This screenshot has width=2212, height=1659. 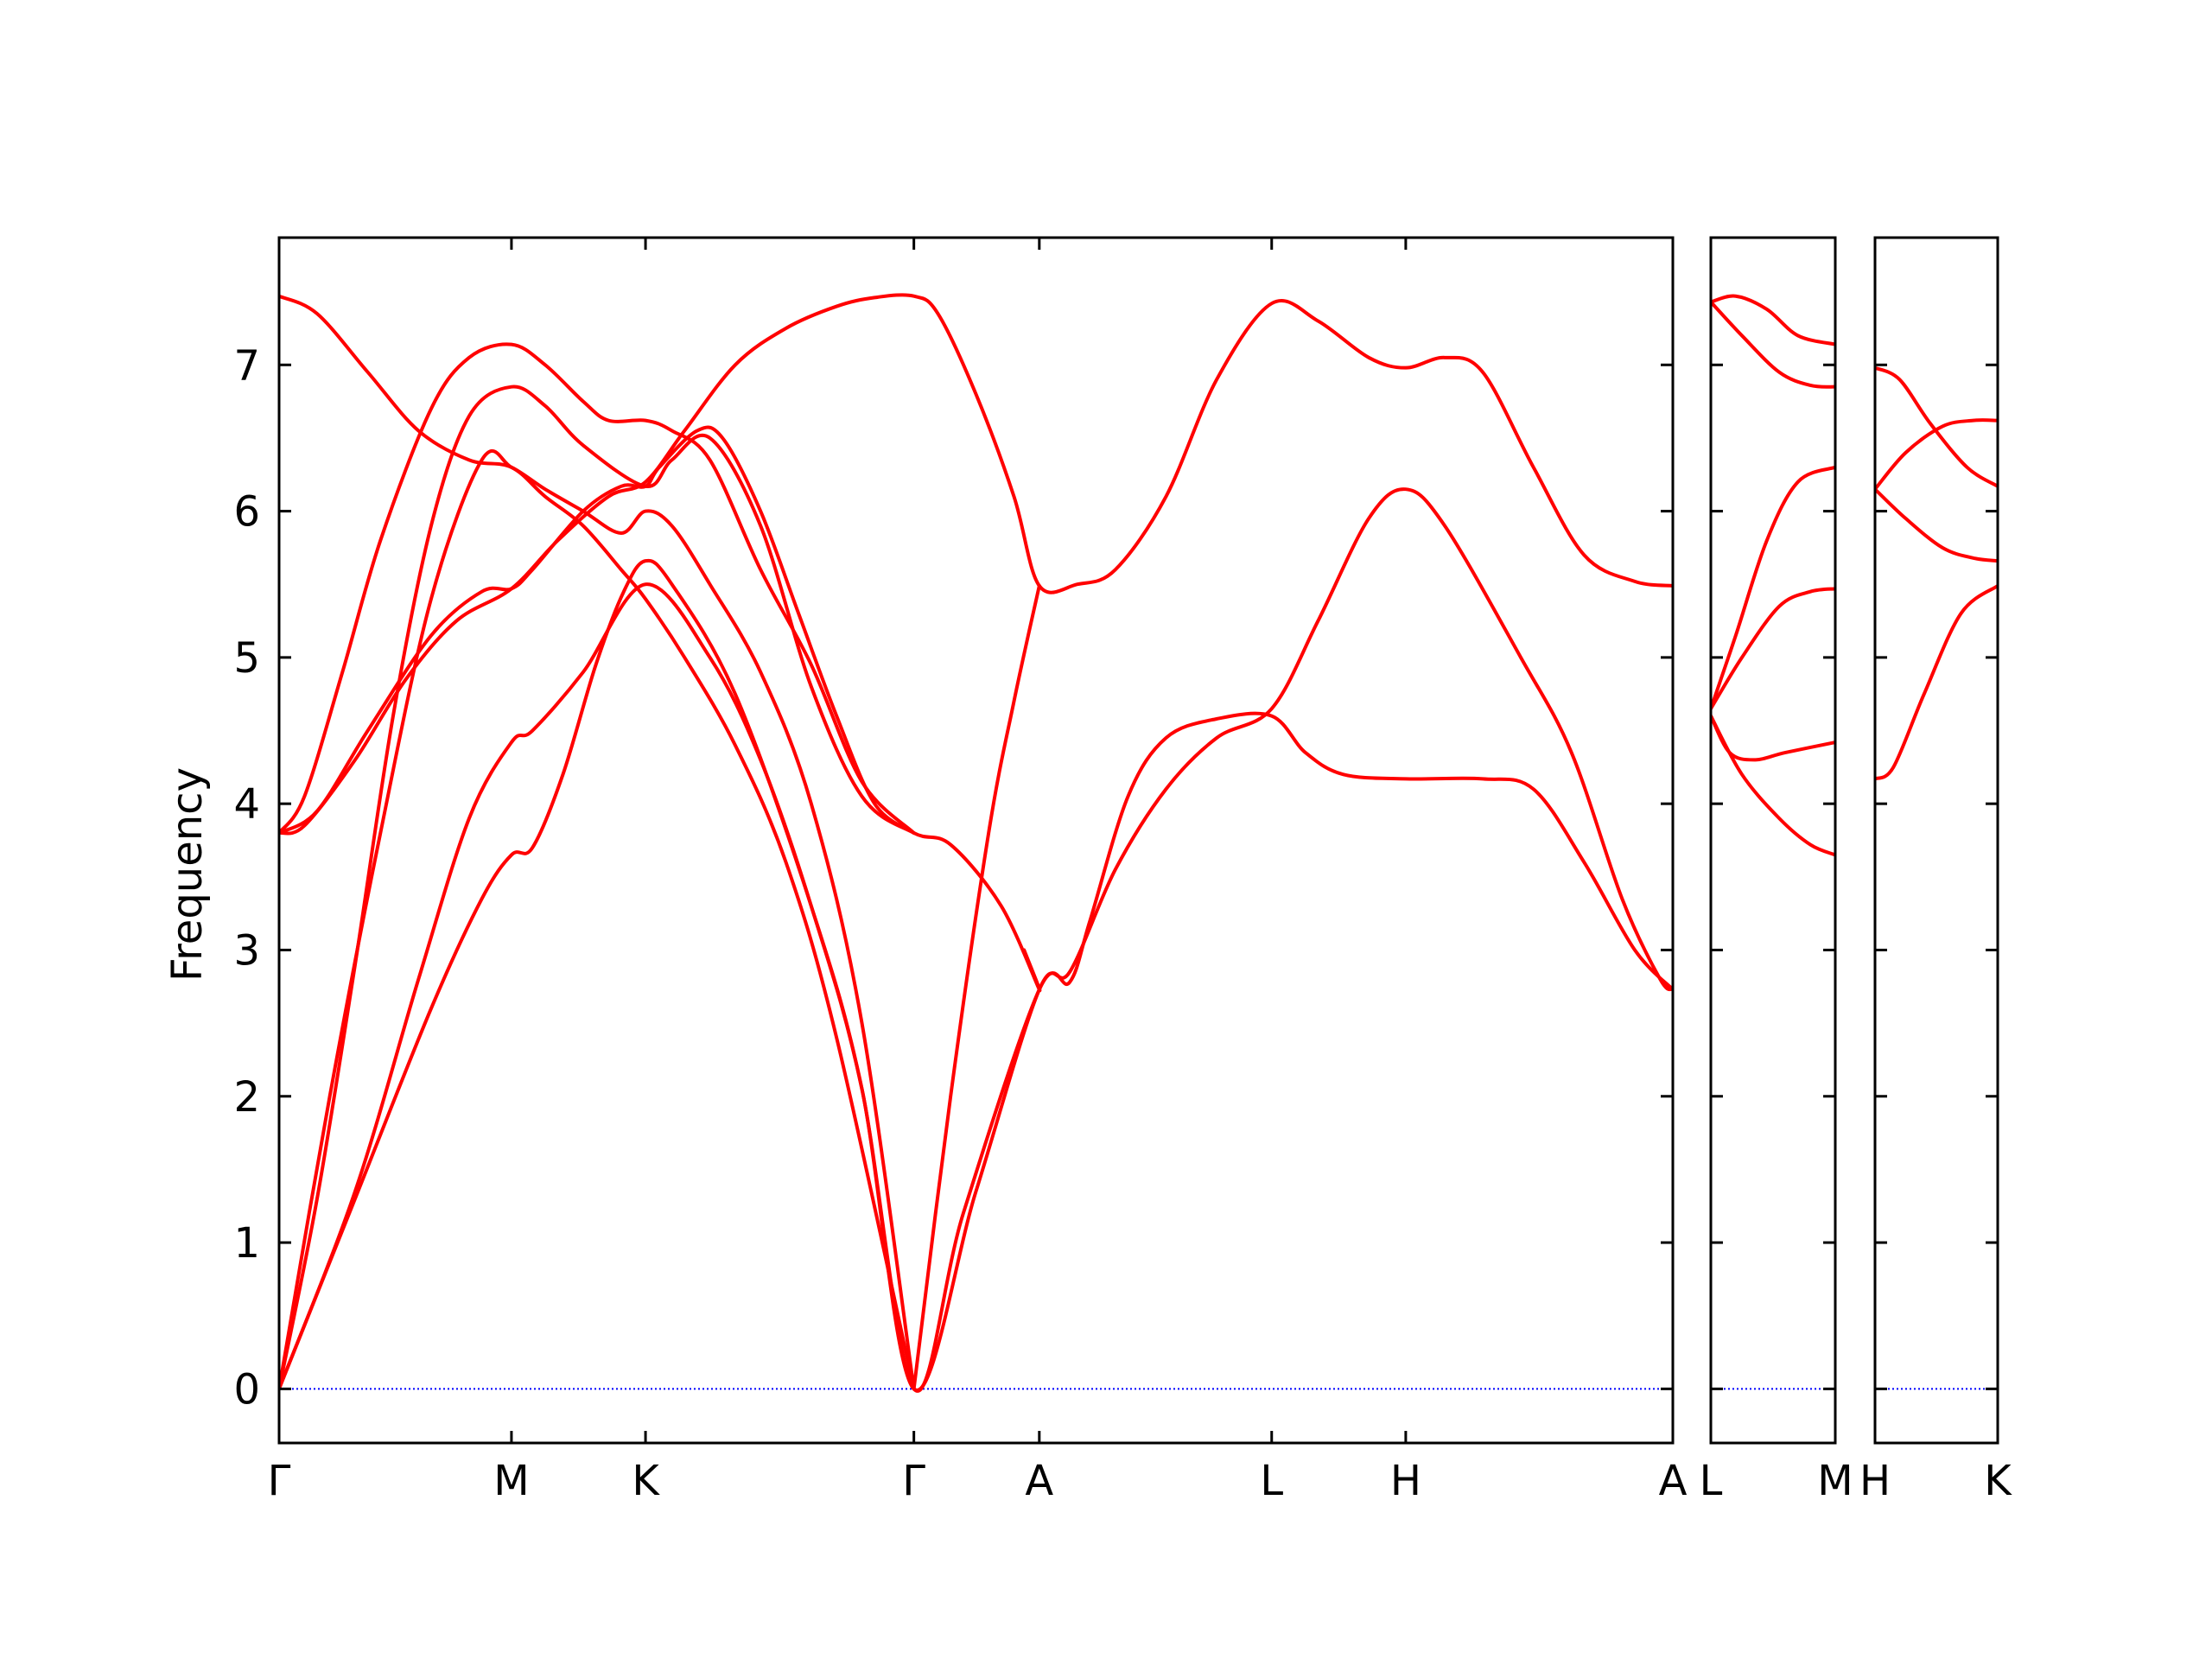 What do you see at coordinates (246, 804) in the screenshot?
I see `y-tick-label: 4` at bounding box center [246, 804].